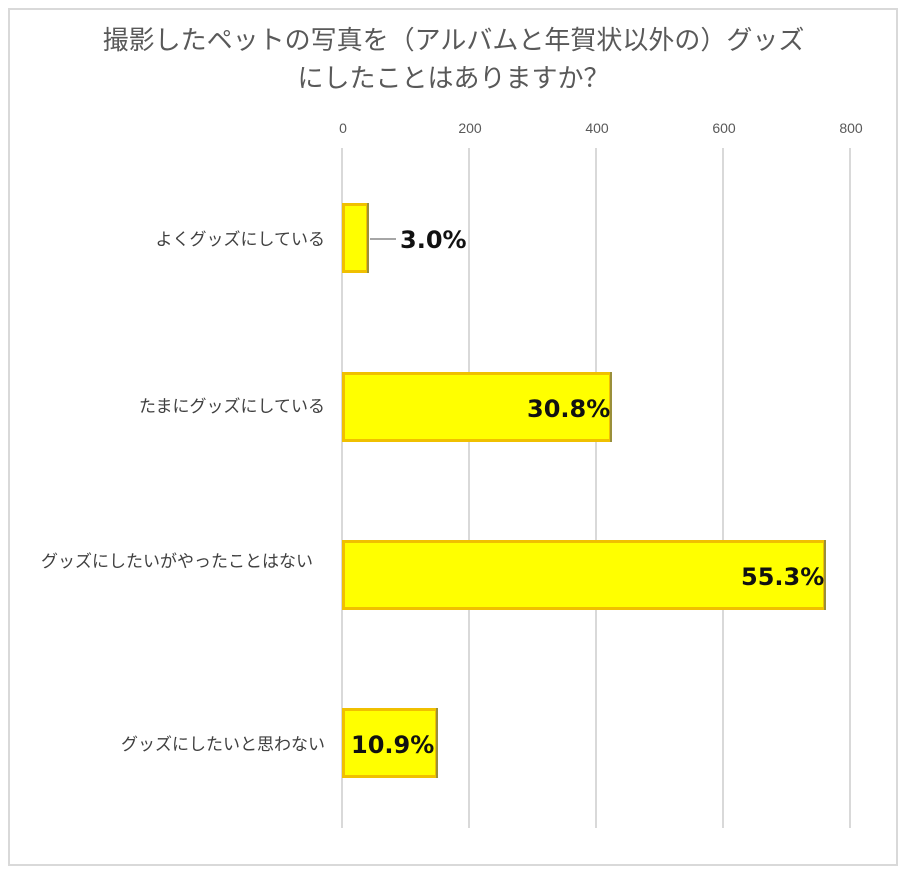  Describe the element at coordinates (433, 240) in the screenshot. I see `data-label-often: 3.0%` at that location.